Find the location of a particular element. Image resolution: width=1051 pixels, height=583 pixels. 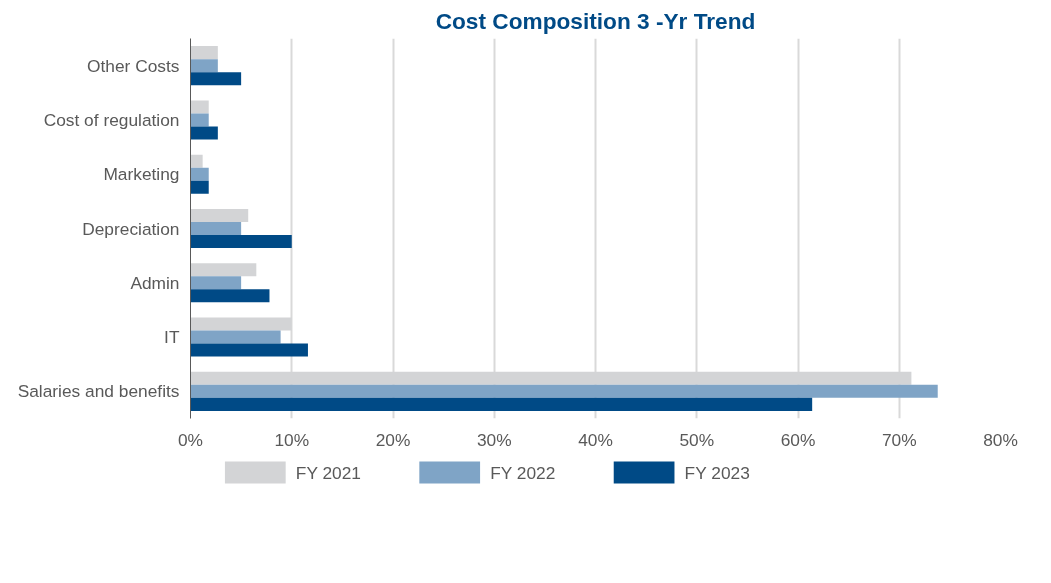

x-tick-label: 10% is located at coordinates (292, 439).